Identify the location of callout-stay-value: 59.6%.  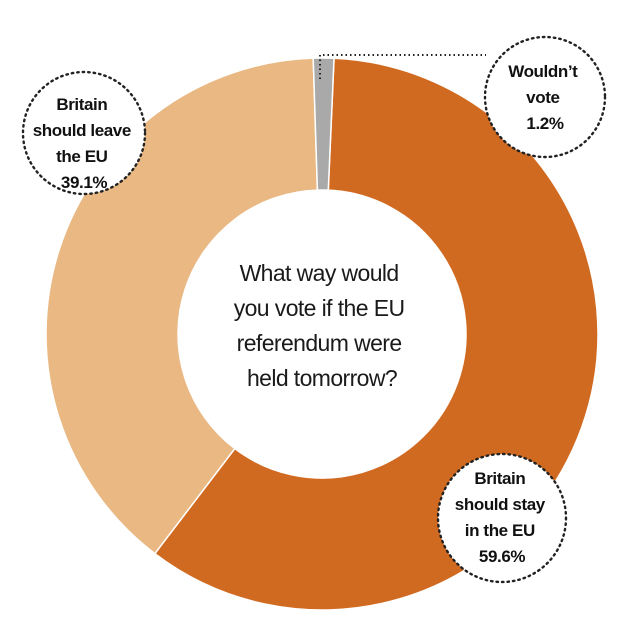
(502, 556).